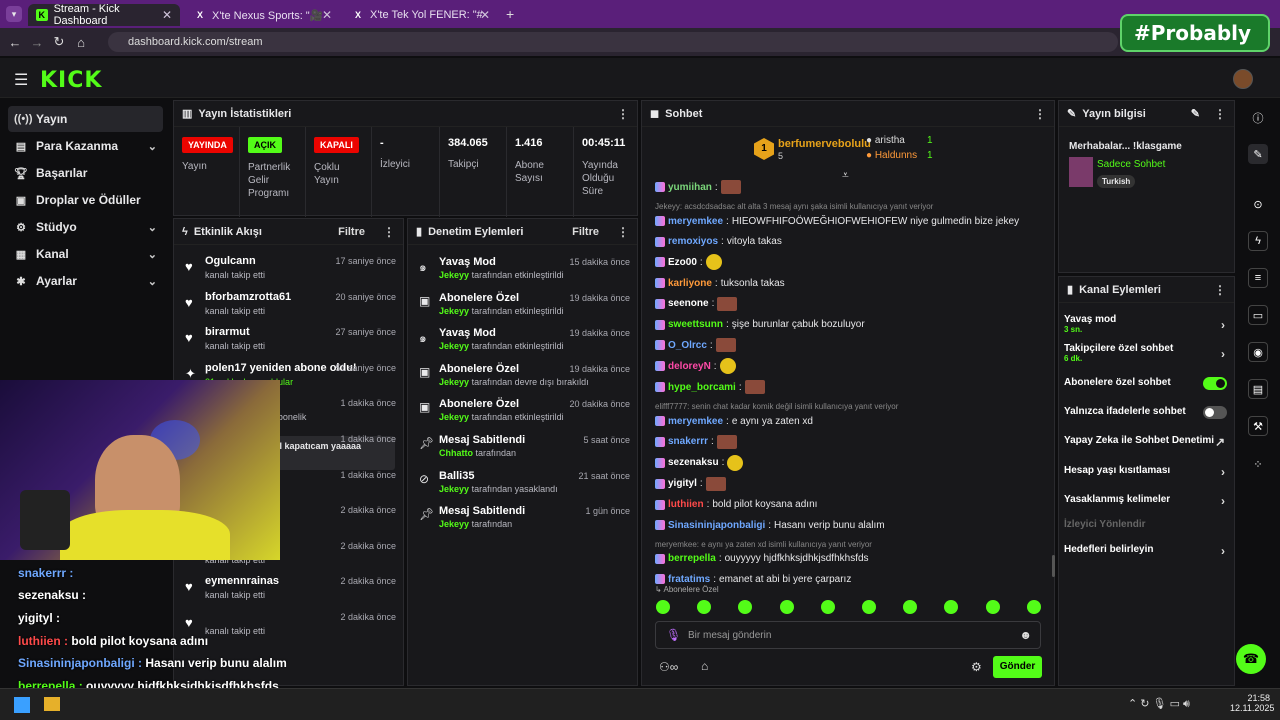 This screenshot has width=1280, height=720. Describe the element at coordinates (674, 635) in the screenshot. I see `mic-icon: 🎙︎` at that location.